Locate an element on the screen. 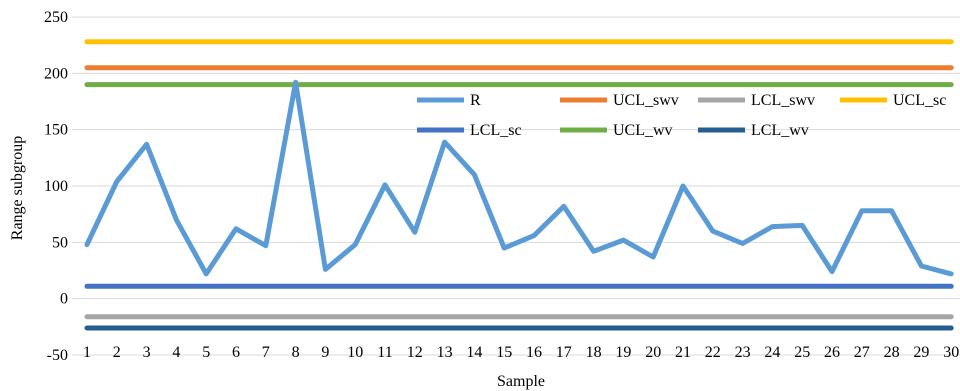  legend-label: UCL_swv is located at coordinates (646, 100).